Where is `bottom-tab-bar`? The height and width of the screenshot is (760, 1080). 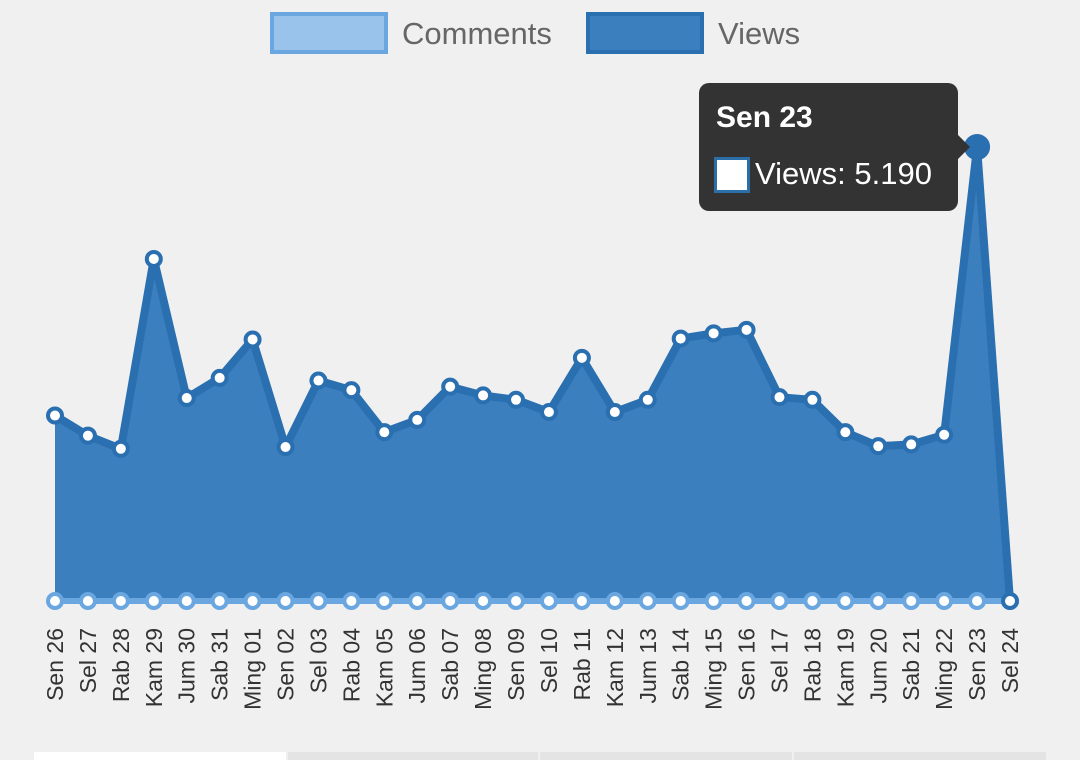
bottom-tab-bar is located at coordinates (540, 756).